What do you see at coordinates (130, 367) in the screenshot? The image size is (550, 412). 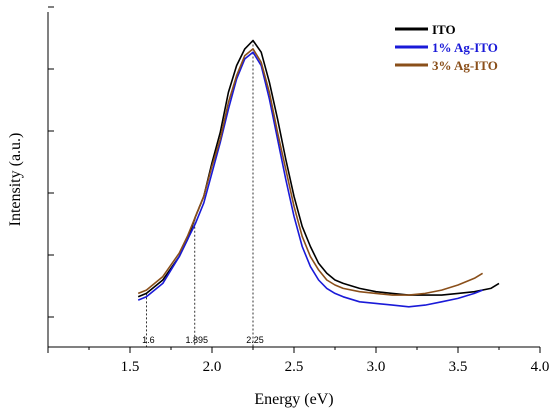 I see `x-tick-label: 1.5` at bounding box center [130, 367].